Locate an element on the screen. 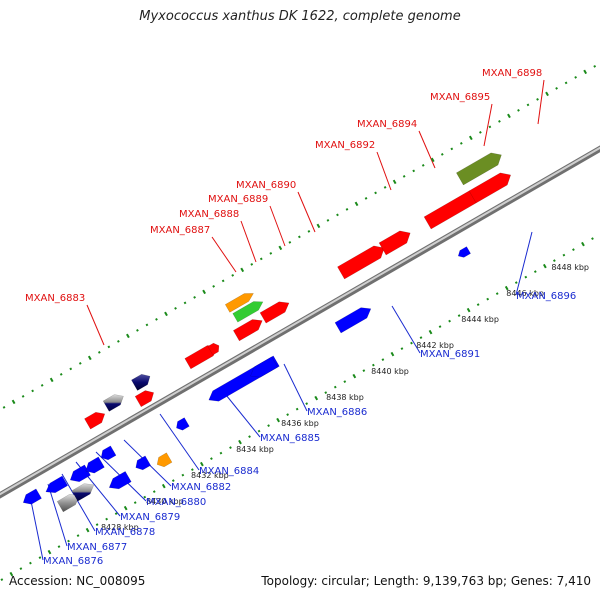  axis-tick-label: 8448 kbp is located at coordinates (570, 267).